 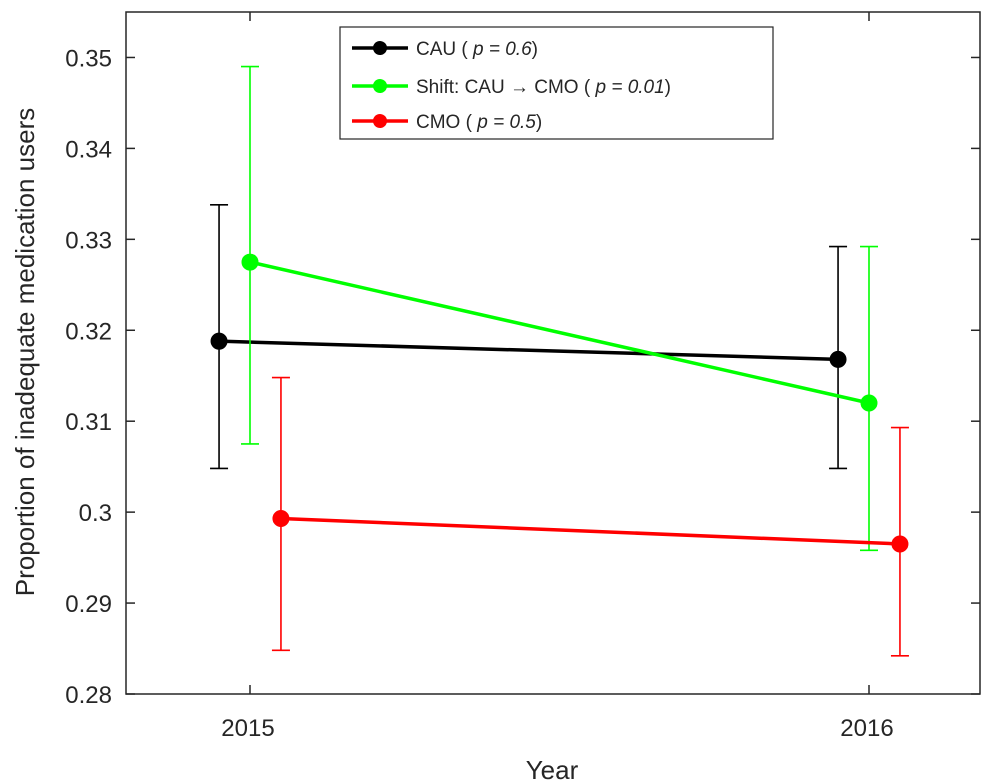 What do you see at coordinates (479, 122) in the screenshot?
I see `legend-label: CMO ( p = 0.5)` at bounding box center [479, 122].